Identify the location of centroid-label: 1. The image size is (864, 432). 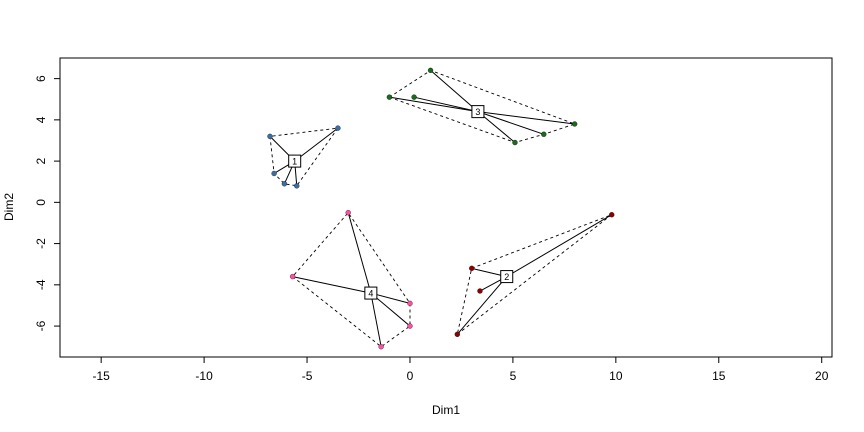
(294, 162).